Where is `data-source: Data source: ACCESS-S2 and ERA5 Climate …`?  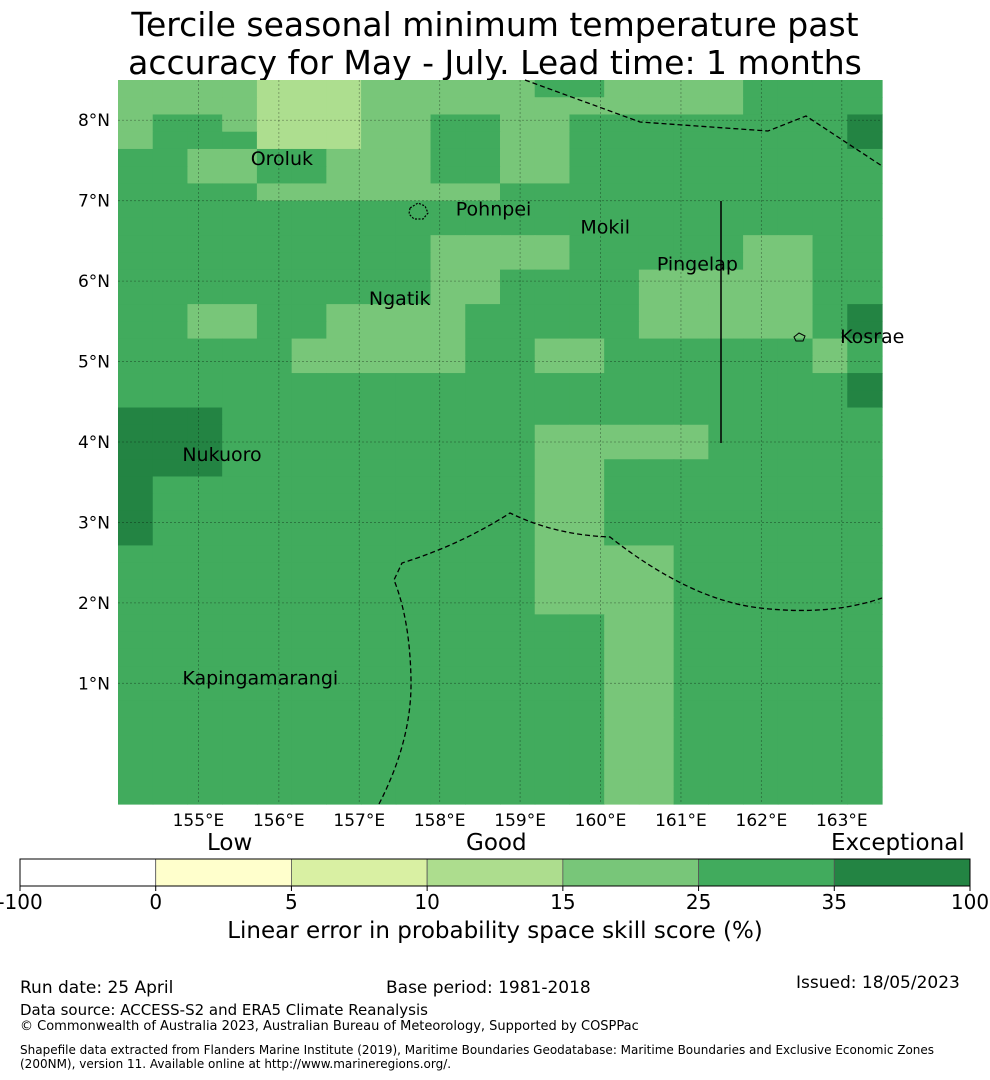 data-source: Data source: ACCESS-S2 and ERA5 Climate … is located at coordinates (224, 1010).